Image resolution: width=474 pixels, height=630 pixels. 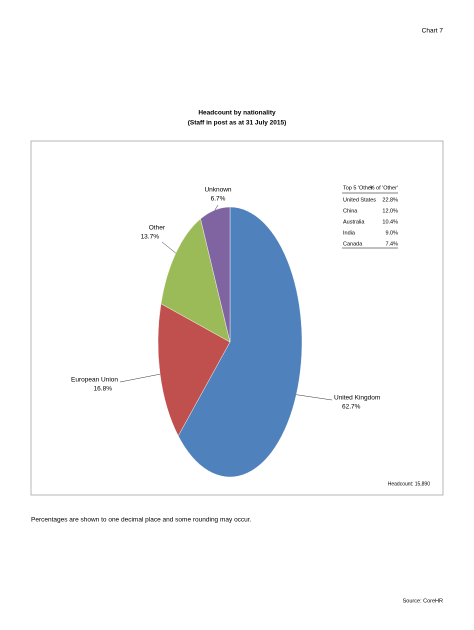 What do you see at coordinates (357, 398) in the screenshot?
I see `slice-label: United Kingdom` at bounding box center [357, 398].